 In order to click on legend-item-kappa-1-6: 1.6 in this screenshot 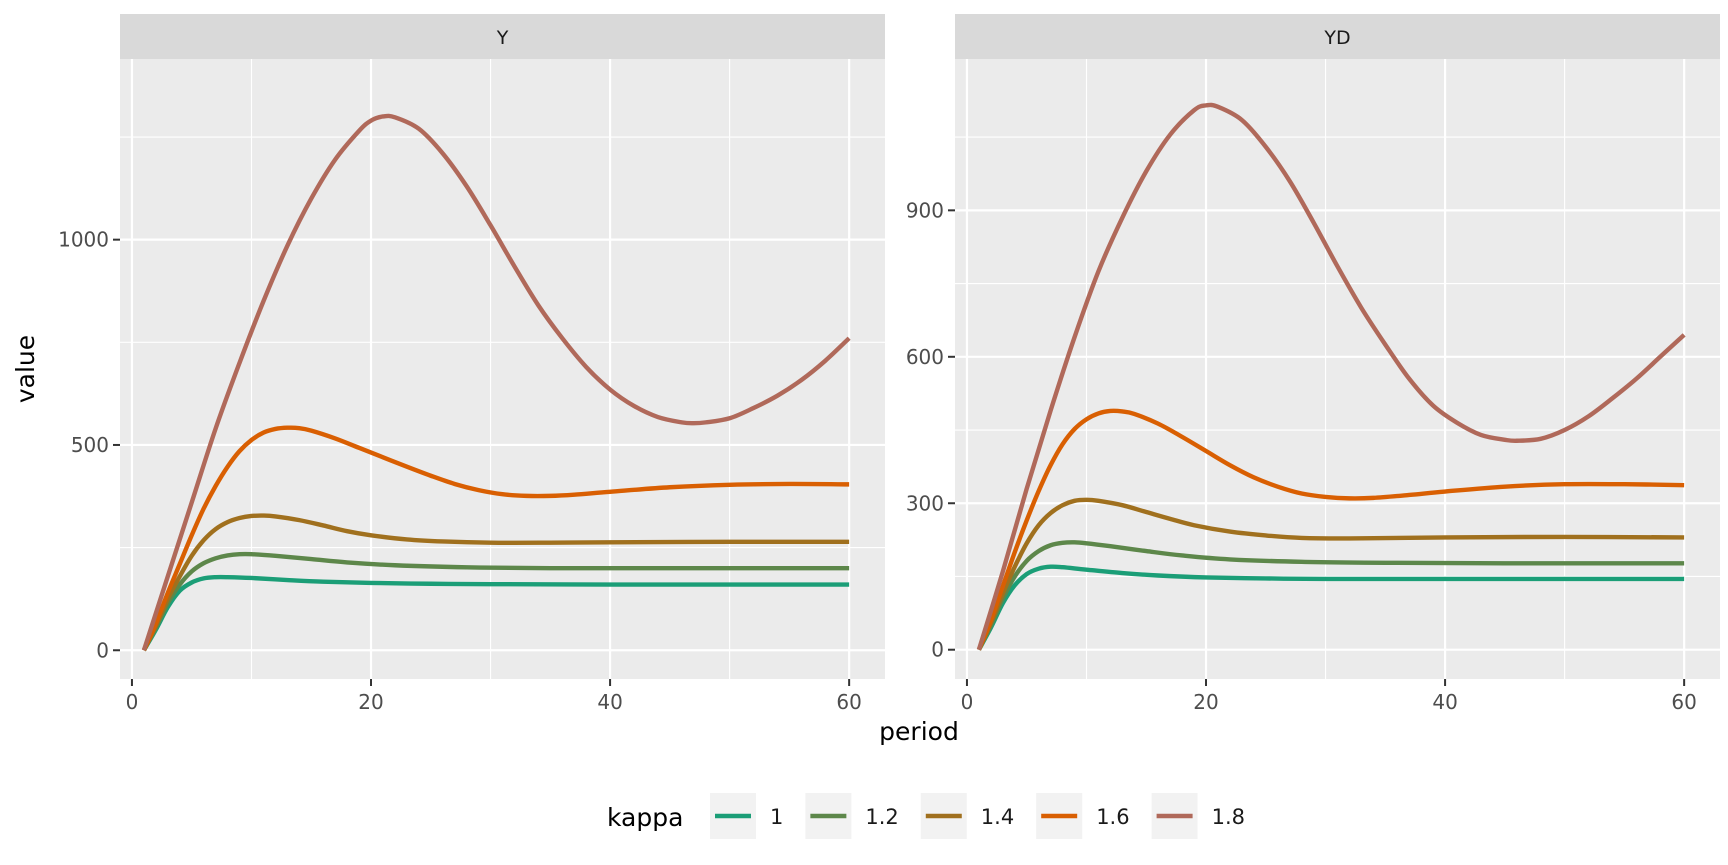, I will do `click(1083, 816)`.